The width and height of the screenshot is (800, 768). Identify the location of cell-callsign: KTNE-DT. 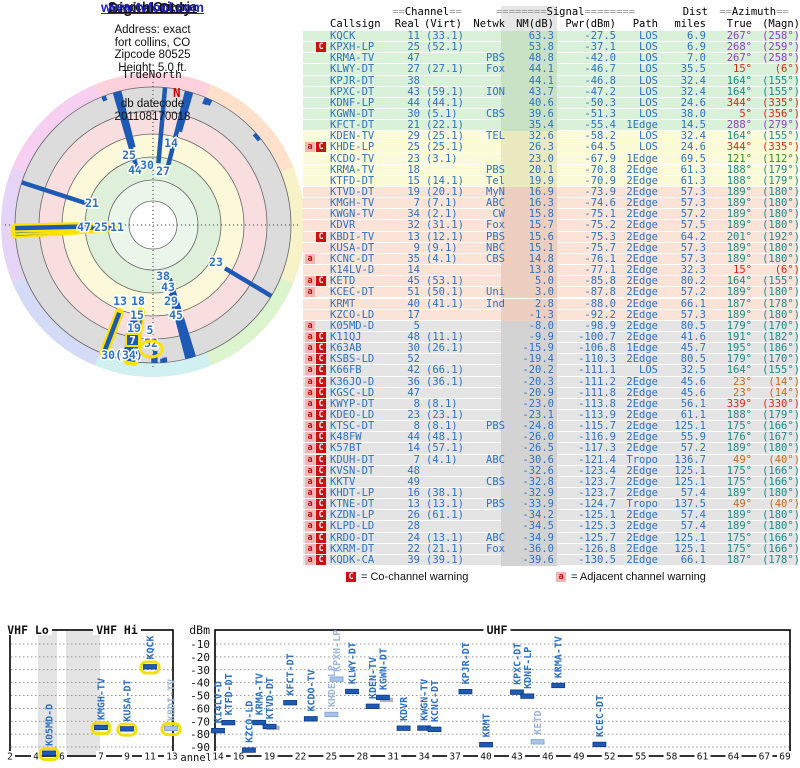
(352, 504).